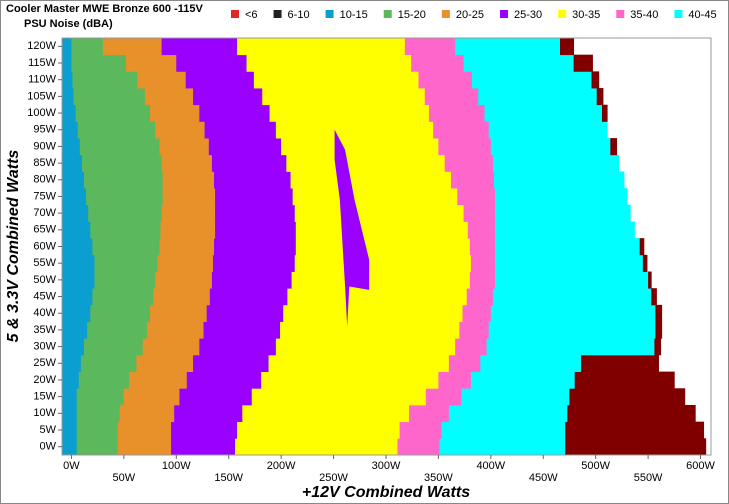 The width and height of the screenshot is (729, 504). I want to click on y-tick-label: 90W, so click(44, 146).